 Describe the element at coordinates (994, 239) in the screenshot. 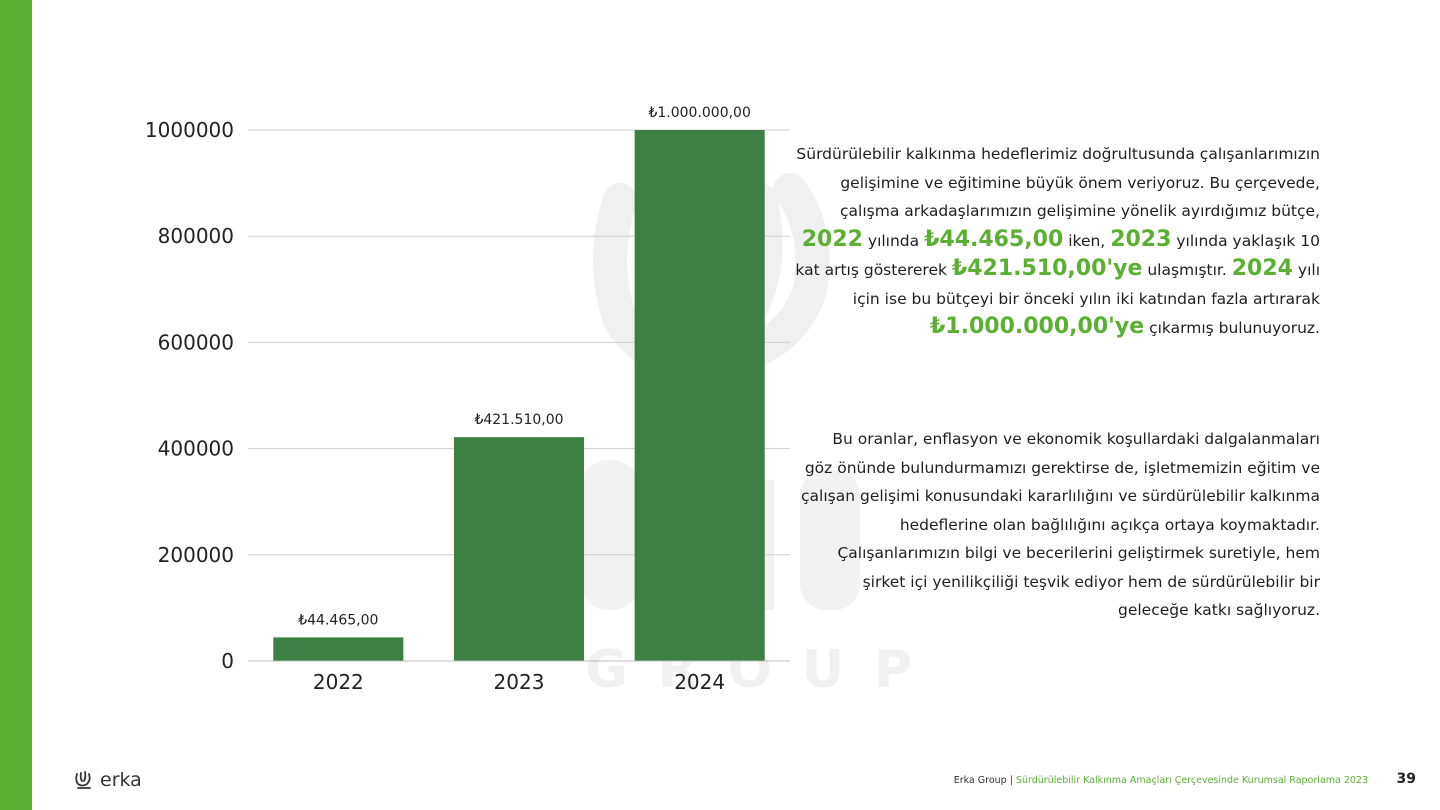

I see `highlight-amount-2022: ₺44.465,00` at that location.